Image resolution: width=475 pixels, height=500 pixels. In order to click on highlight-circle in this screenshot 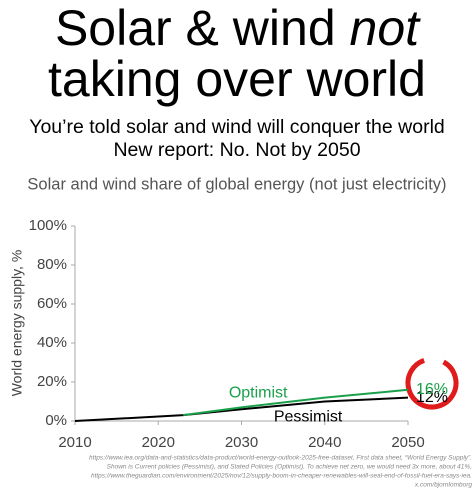, I will do `click(432, 383)`.